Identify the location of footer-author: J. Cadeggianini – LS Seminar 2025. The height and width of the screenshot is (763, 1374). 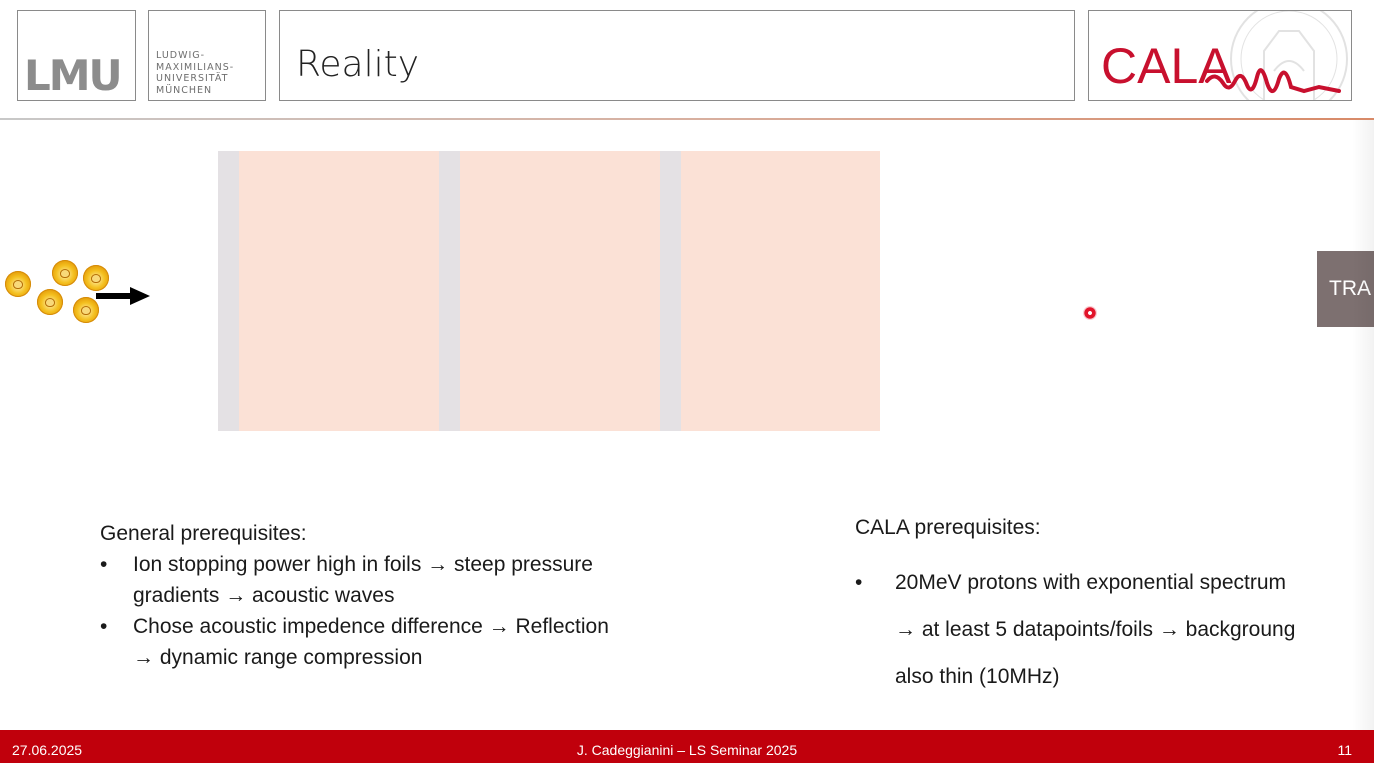
(687, 750).